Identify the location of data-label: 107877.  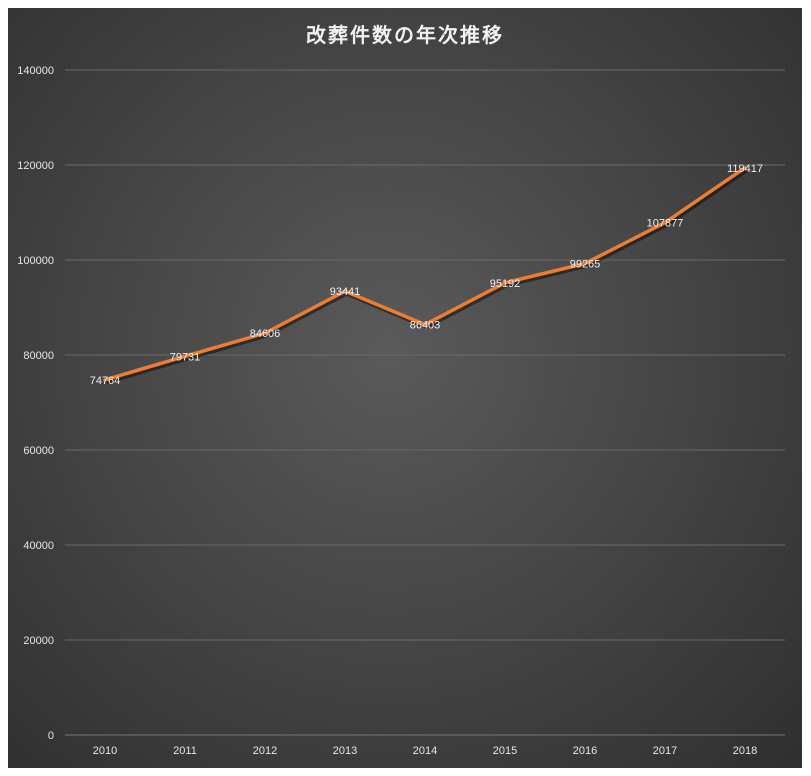
(665, 224).